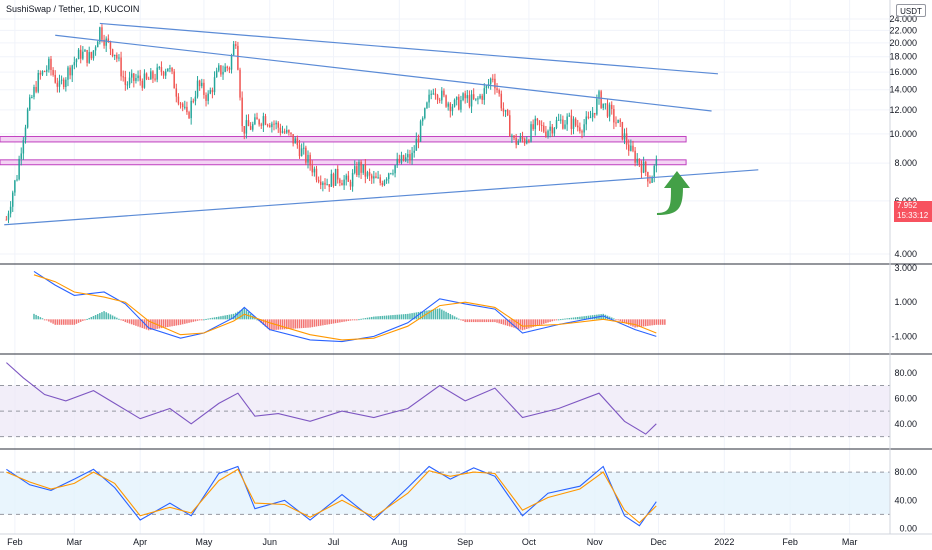 The width and height of the screenshot is (932, 550). Describe the element at coordinates (903, 90) in the screenshot. I see `price-tick-label: 14.000` at that location.